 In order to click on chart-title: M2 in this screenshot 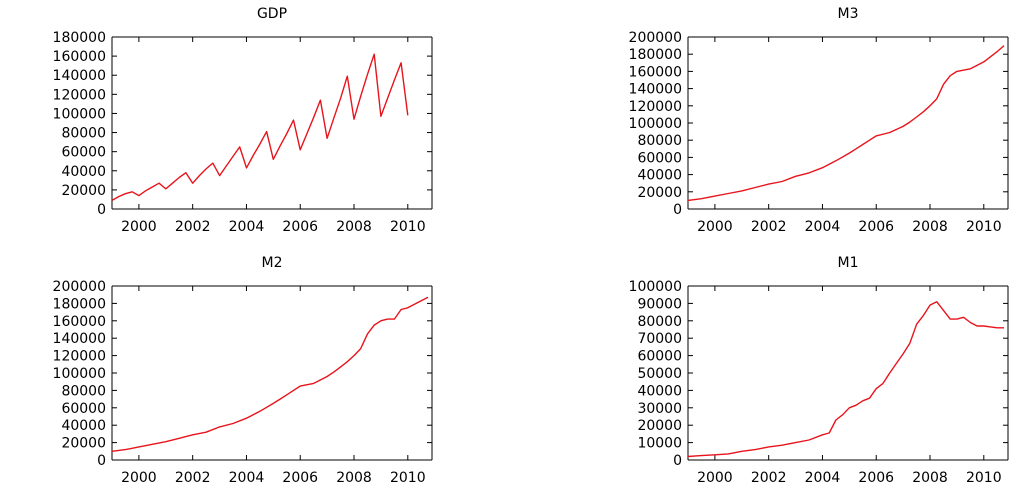, I will do `click(272, 263)`.